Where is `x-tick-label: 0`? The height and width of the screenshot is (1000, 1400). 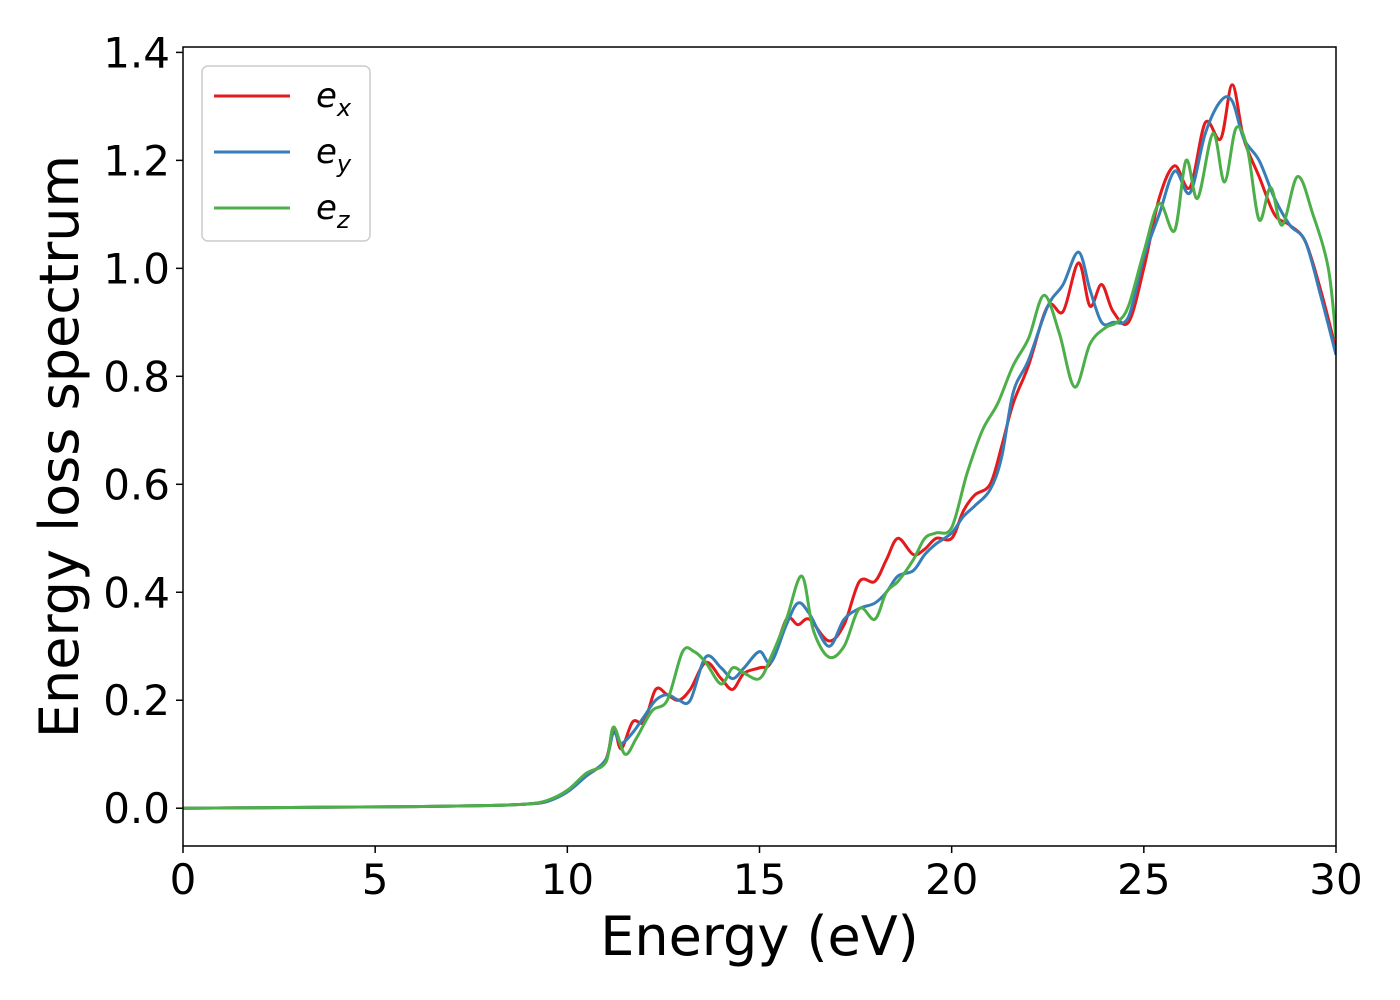 x-tick-label: 0 is located at coordinates (183, 879).